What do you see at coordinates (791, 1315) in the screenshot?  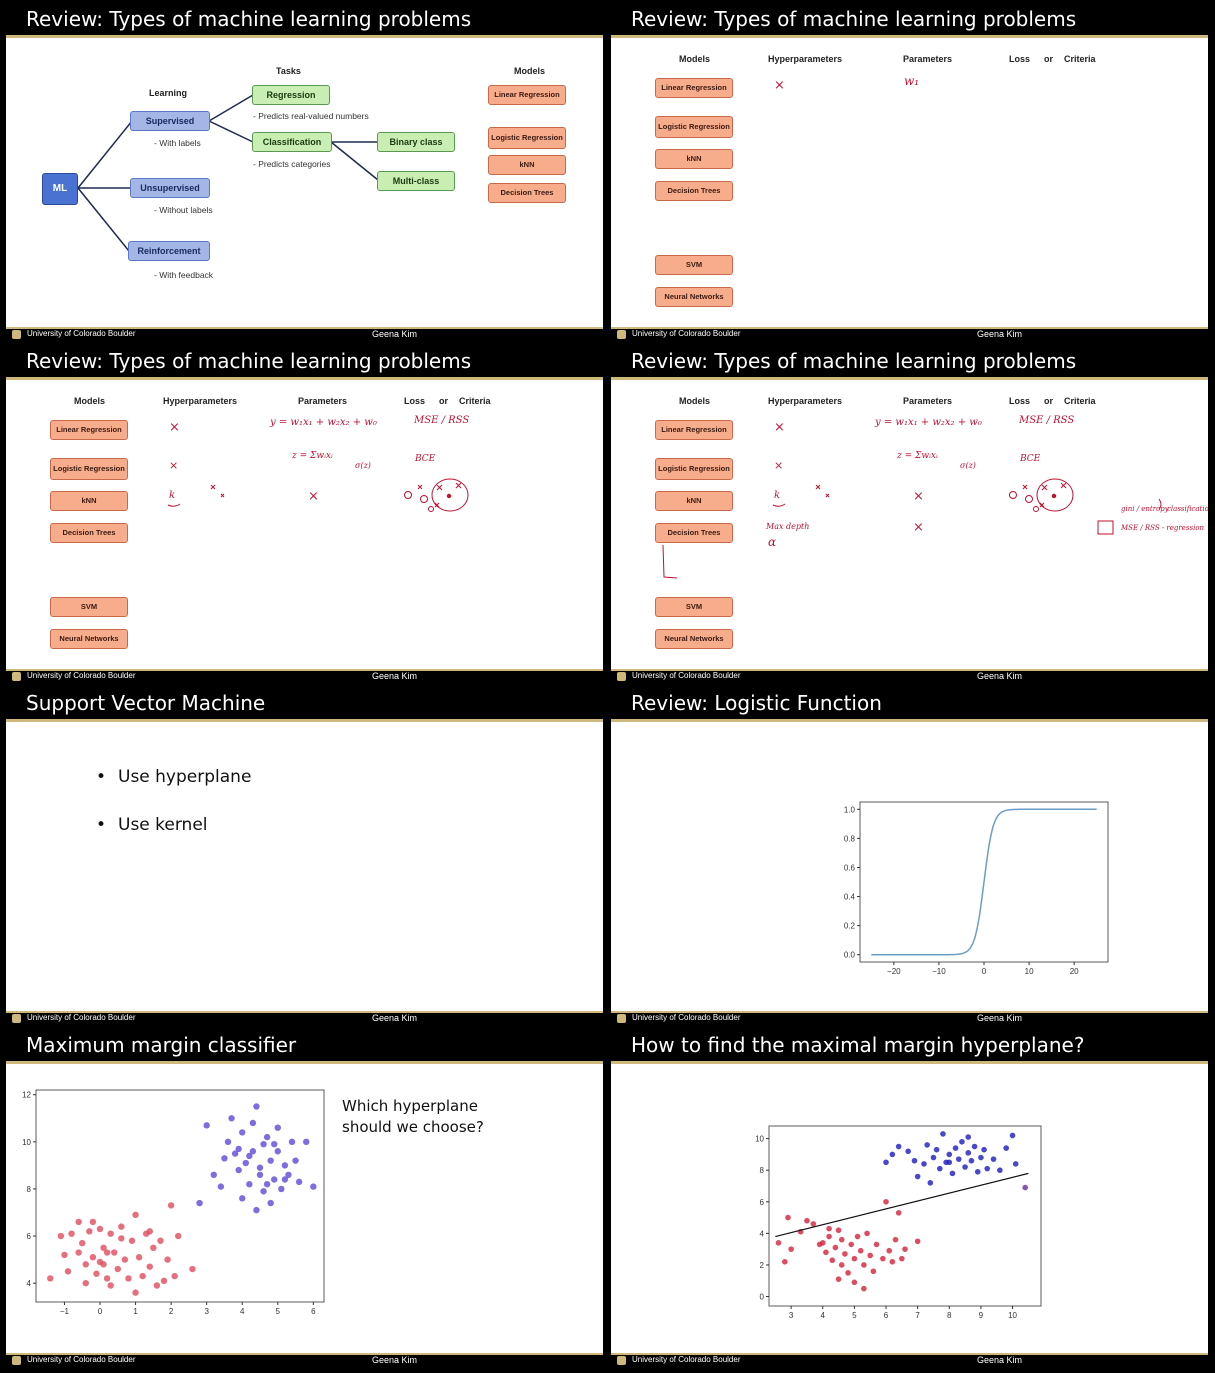 I see `x-tick-label: 3` at bounding box center [791, 1315].